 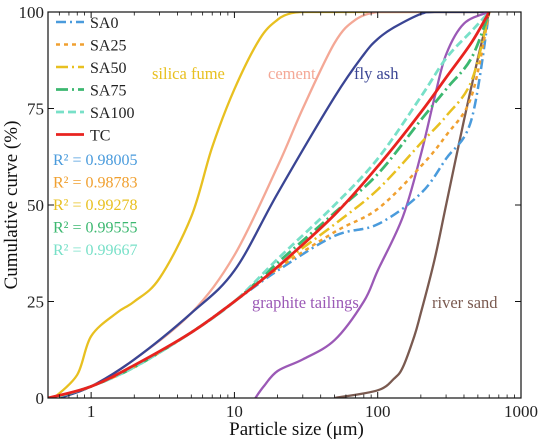 I want to click on r2-value: R² = 0.99667, so click(x=95, y=250).